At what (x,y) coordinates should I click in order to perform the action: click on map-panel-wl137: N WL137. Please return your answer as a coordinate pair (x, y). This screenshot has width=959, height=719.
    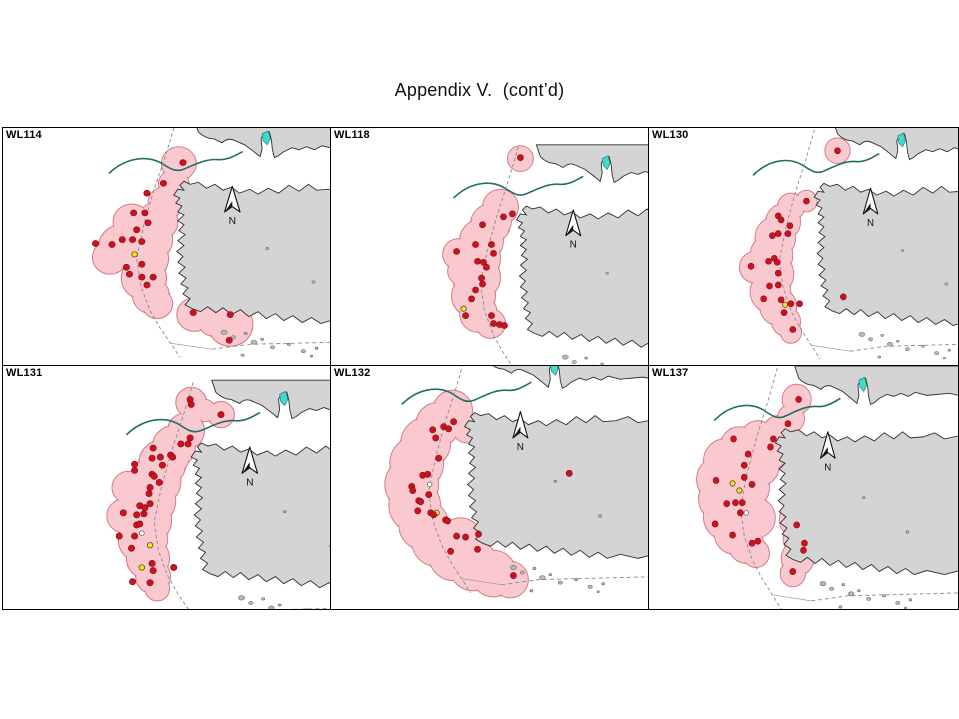
    Looking at the image, I should click on (803, 487).